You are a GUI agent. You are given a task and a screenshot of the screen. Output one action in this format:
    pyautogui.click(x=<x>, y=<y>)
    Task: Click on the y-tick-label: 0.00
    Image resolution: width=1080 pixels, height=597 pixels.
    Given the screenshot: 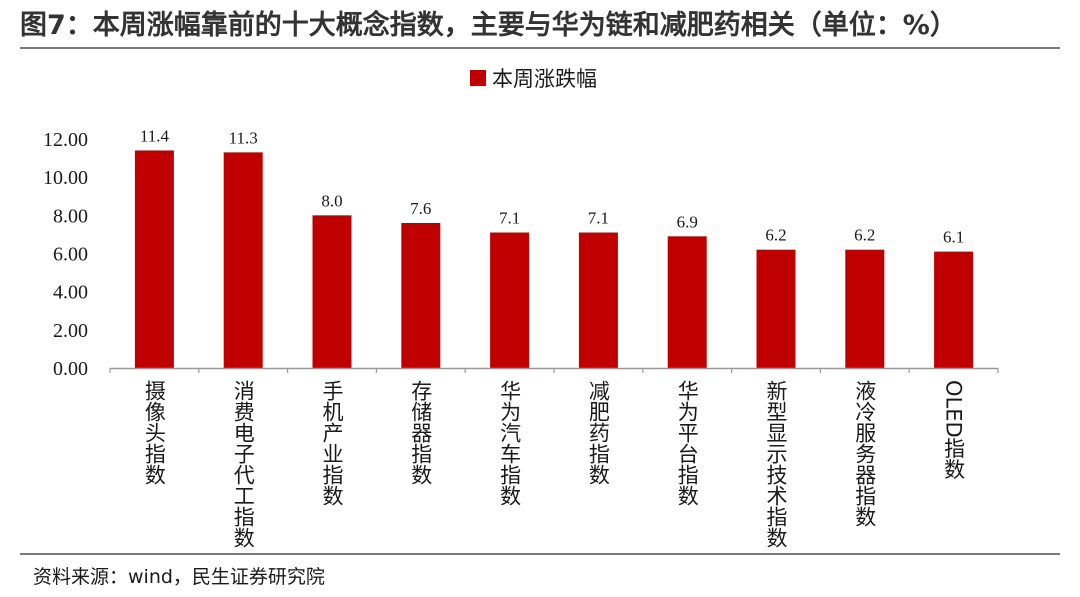 What is the action you would take?
    pyautogui.click(x=70, y=369)
    